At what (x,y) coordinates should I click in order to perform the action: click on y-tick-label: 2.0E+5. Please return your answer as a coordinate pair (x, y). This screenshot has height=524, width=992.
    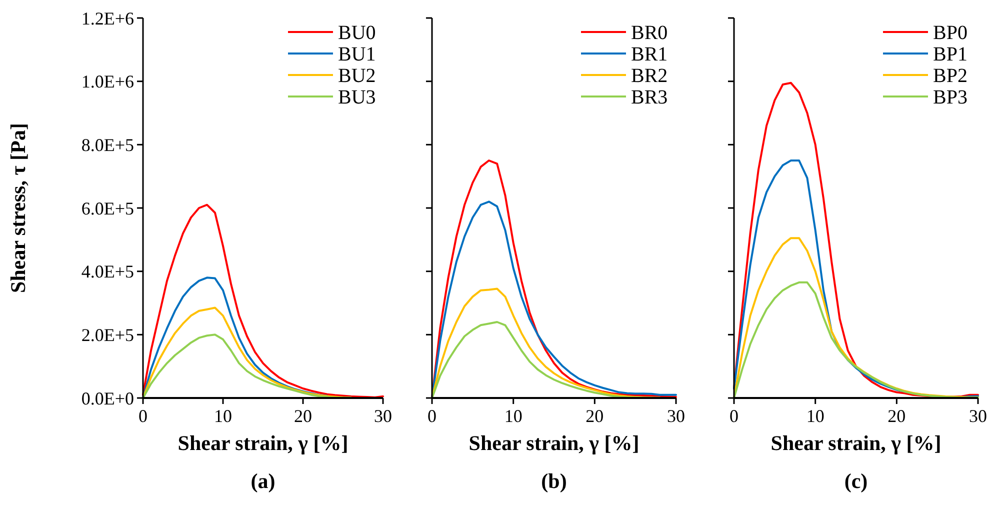
    Looking at the image, I should click on (107, 334).